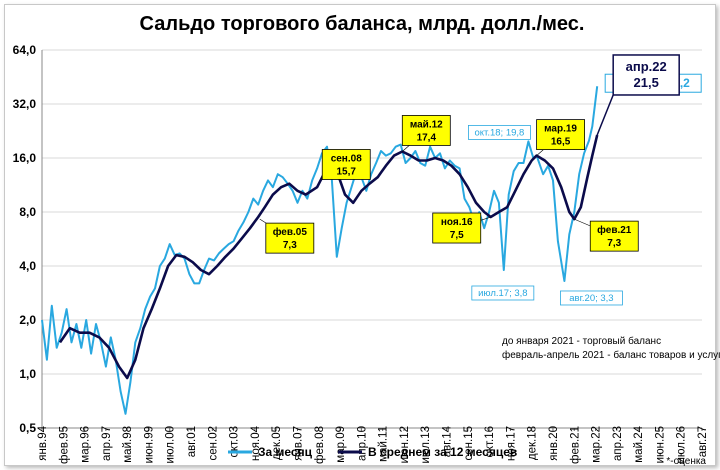  I want to click on x-tick-label: июн.12, so click(405, 444).